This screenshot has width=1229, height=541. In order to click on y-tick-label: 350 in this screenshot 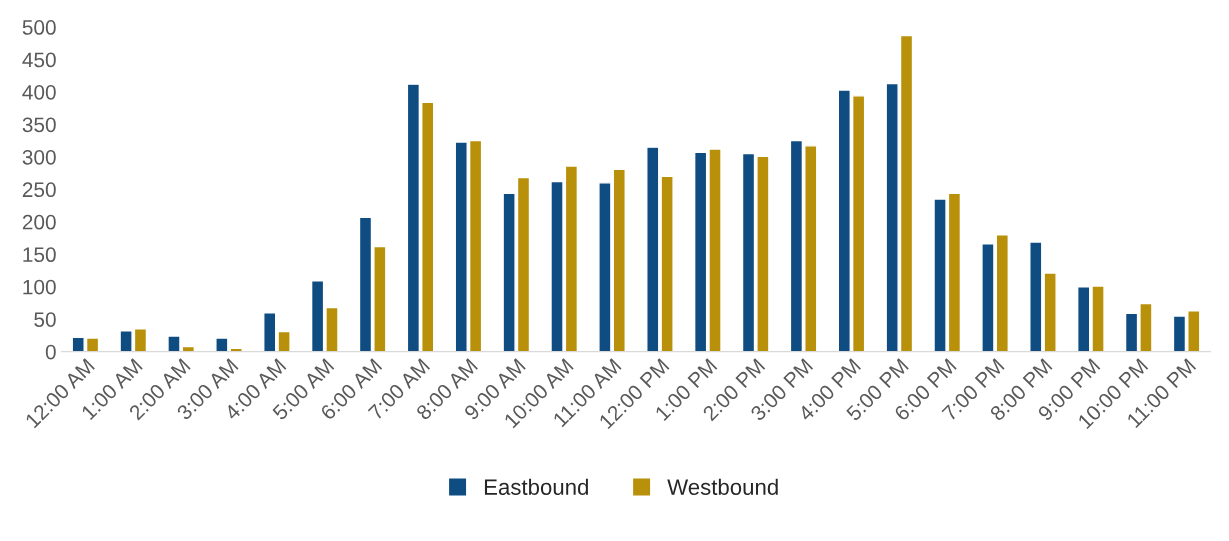, I will do `click(39, 125)`.